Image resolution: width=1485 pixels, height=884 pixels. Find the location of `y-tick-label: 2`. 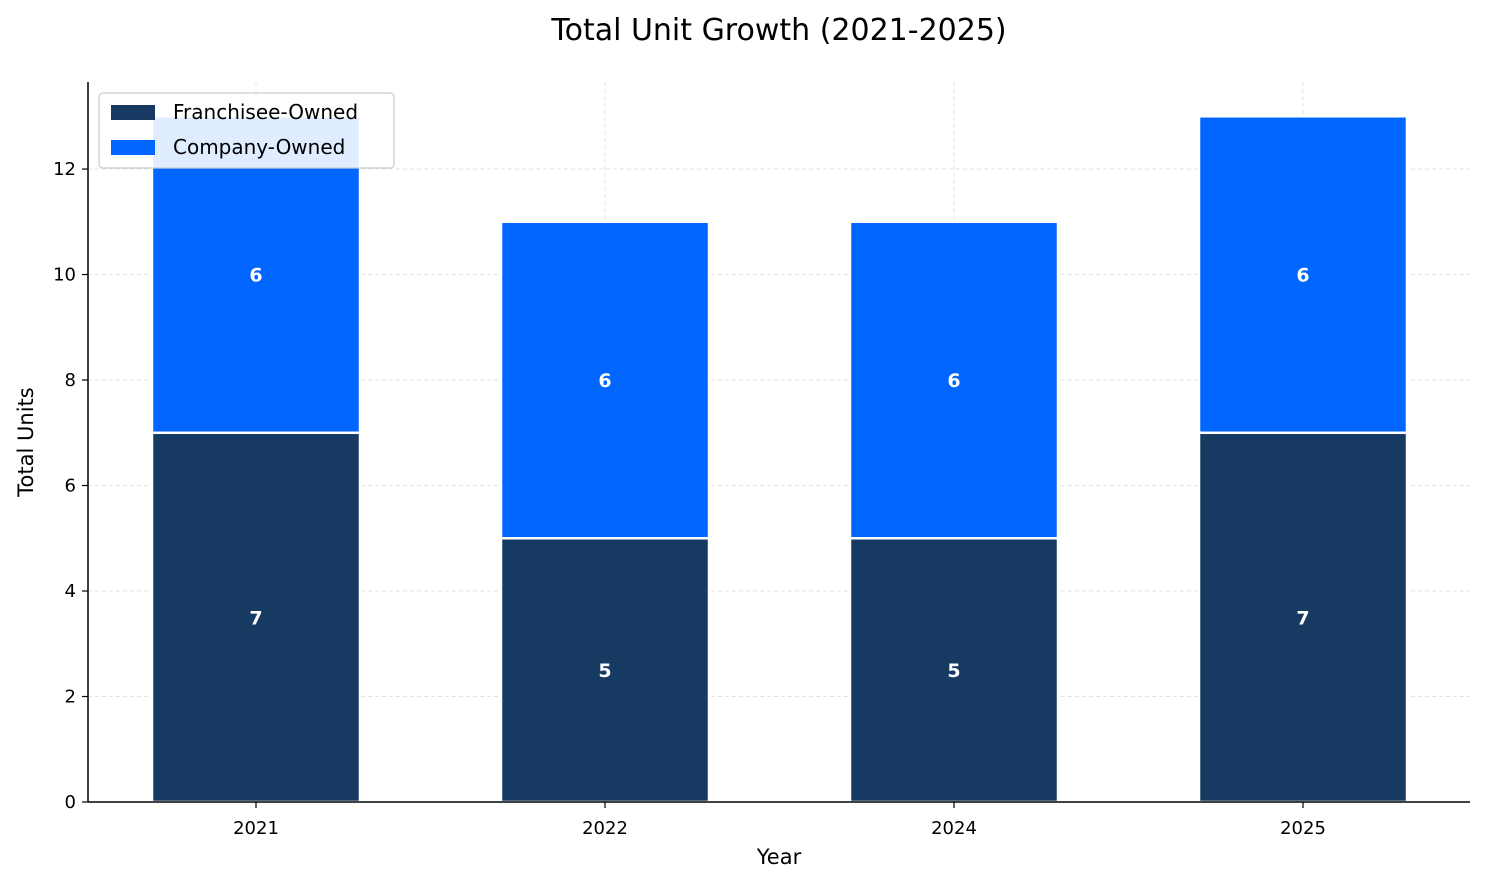

y-tick-label: 2 is located at coordinates (70, 697).